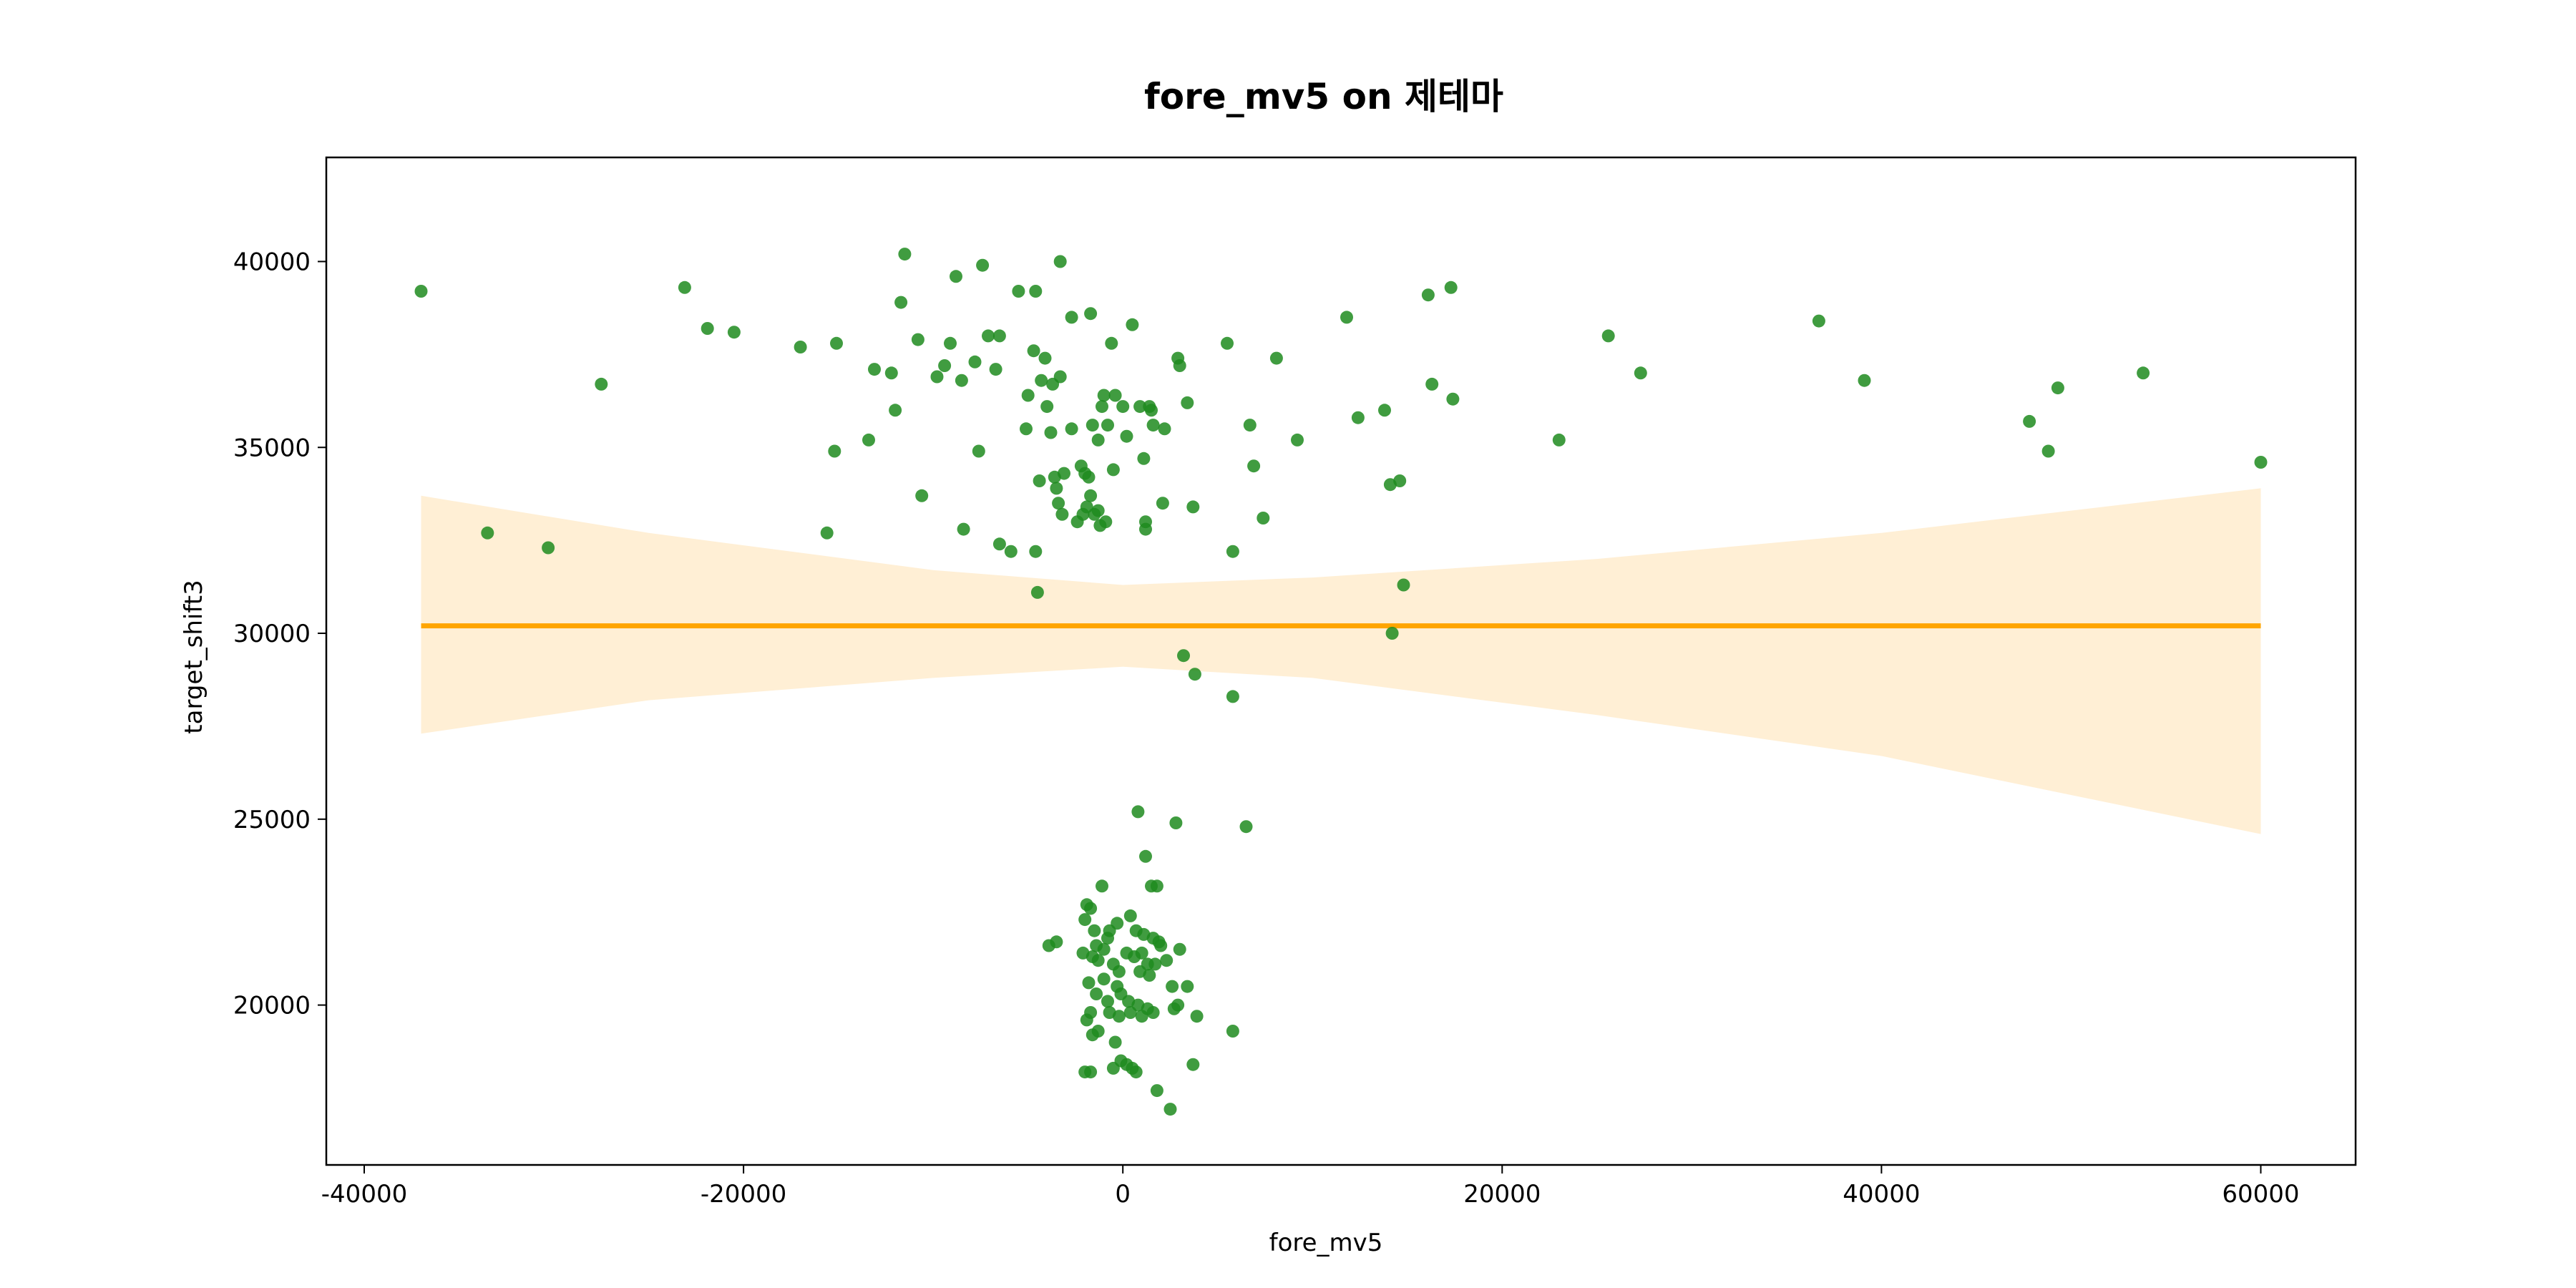 The image size is (2576, 1288). What do you see at coordinates (2260, 1194) in the screenshot?
I see `x-tick-label: 60000` at bounding box center [2260, 1194].